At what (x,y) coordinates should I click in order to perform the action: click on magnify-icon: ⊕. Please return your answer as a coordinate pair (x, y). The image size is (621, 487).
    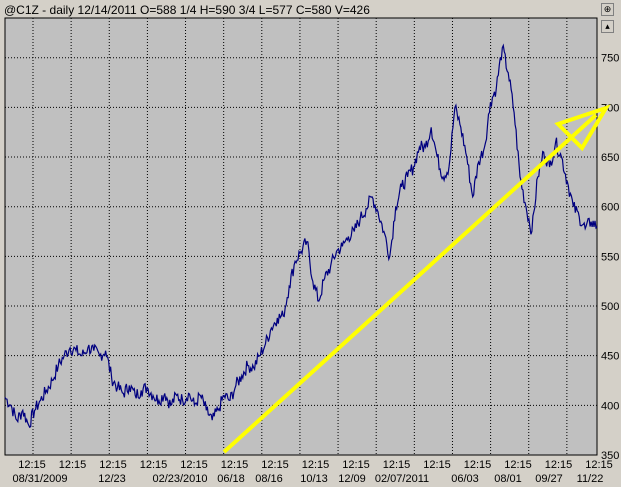
    Looking at the image, I should click on (607, 9).